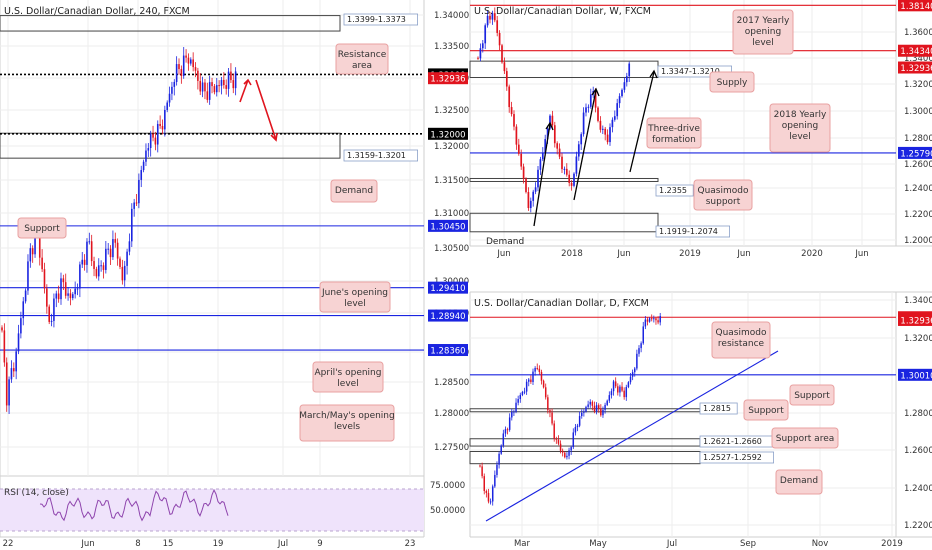 The width and height of the screenshot is (932, 550). What do you see at coordinates (572, 254) in the screenshot?
I see `x-tick-label: 2018` at bounding box center [572, 254].